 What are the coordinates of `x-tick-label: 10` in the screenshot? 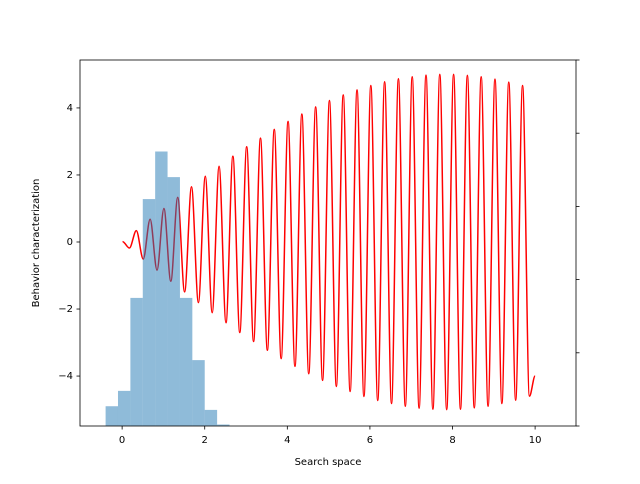 It's located at (535, 440).